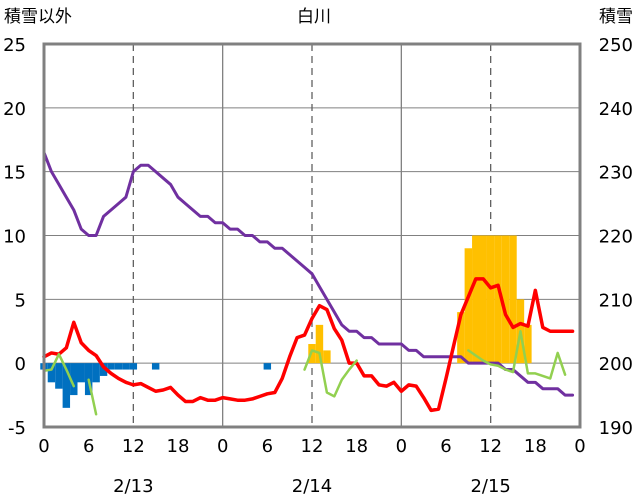  What do you see at coordinates (304, 373) in the screenshot?
I see `wind-line` at bounding box center [304, 373].